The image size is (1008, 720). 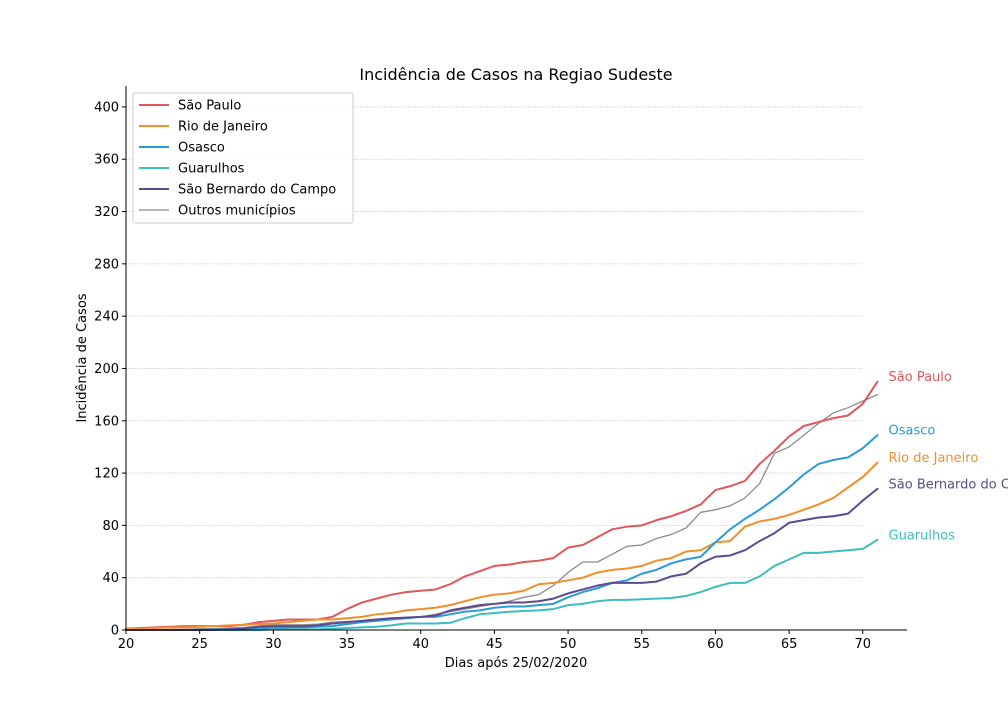 What do you see at coordinates (494, 644) in the screenshot?
I see `x-tick-label: 45` at bounding box center [494, 644].